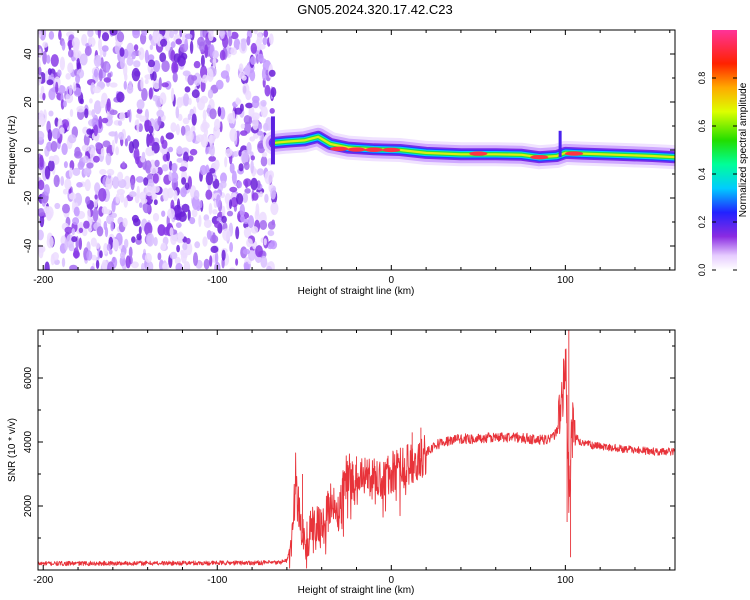 The height and width of the screenshot is (600, 750). I want to click on colorbar-tick-label: 0.4, so click(702, 174).